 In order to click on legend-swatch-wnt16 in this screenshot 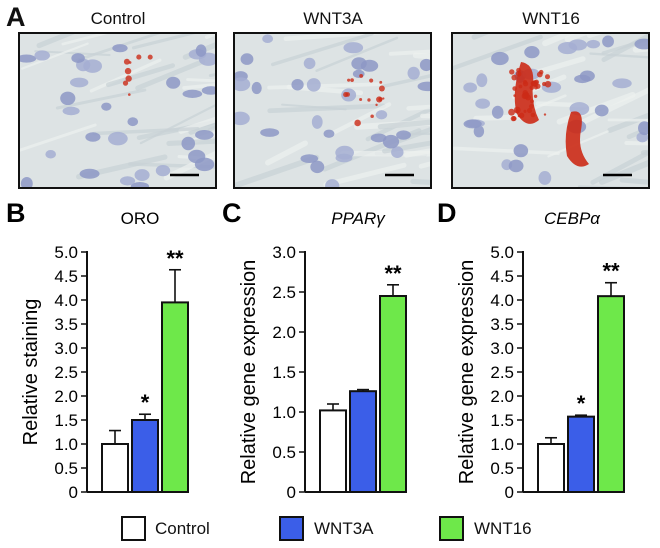, I will do `click(451, 528)`.